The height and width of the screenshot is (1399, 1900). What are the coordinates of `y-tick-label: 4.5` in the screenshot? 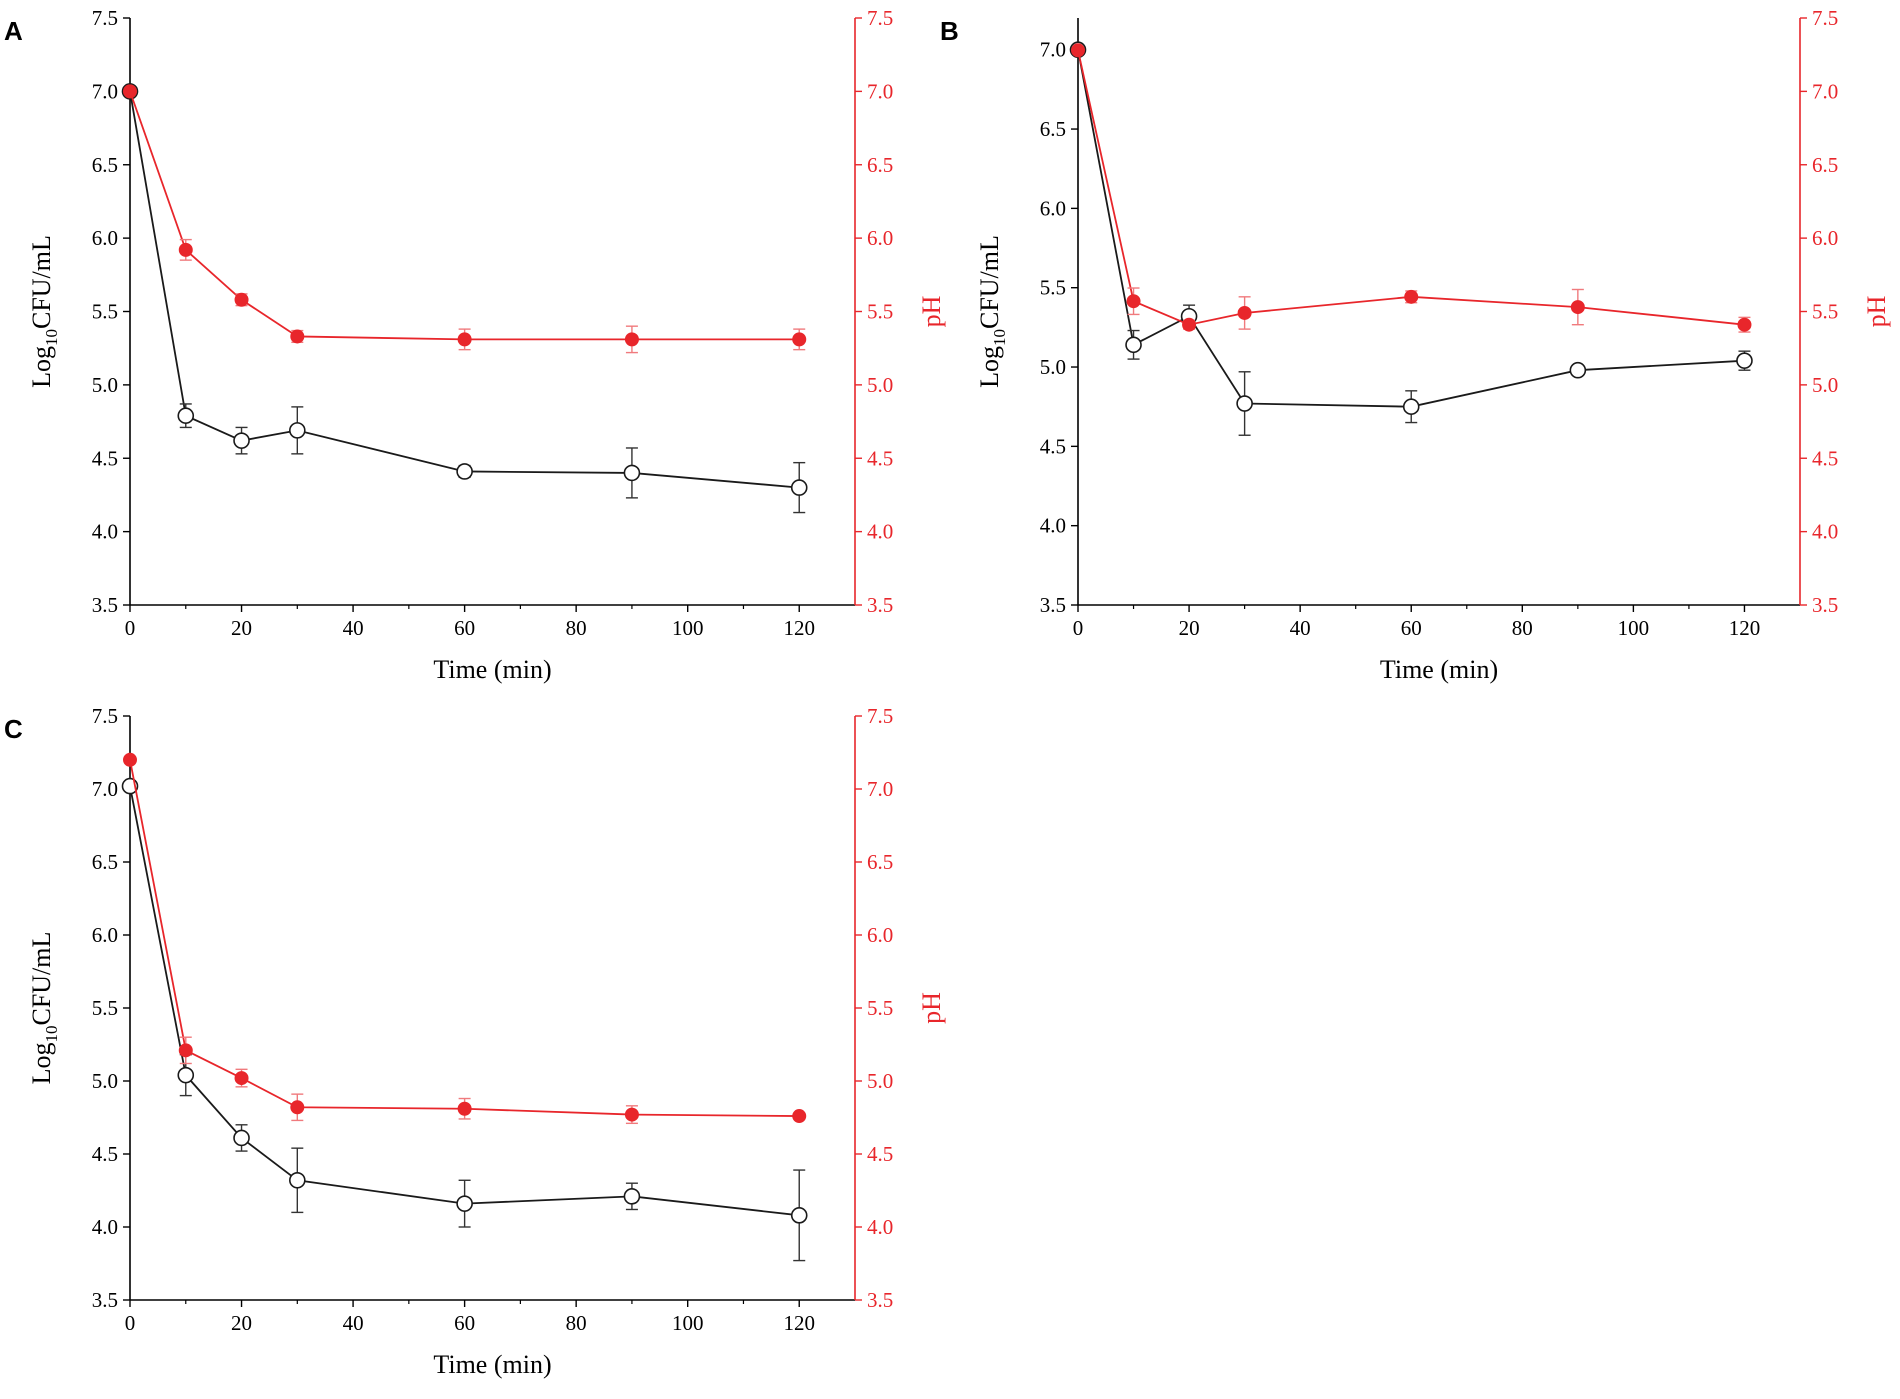 It's located at (105, 1154).